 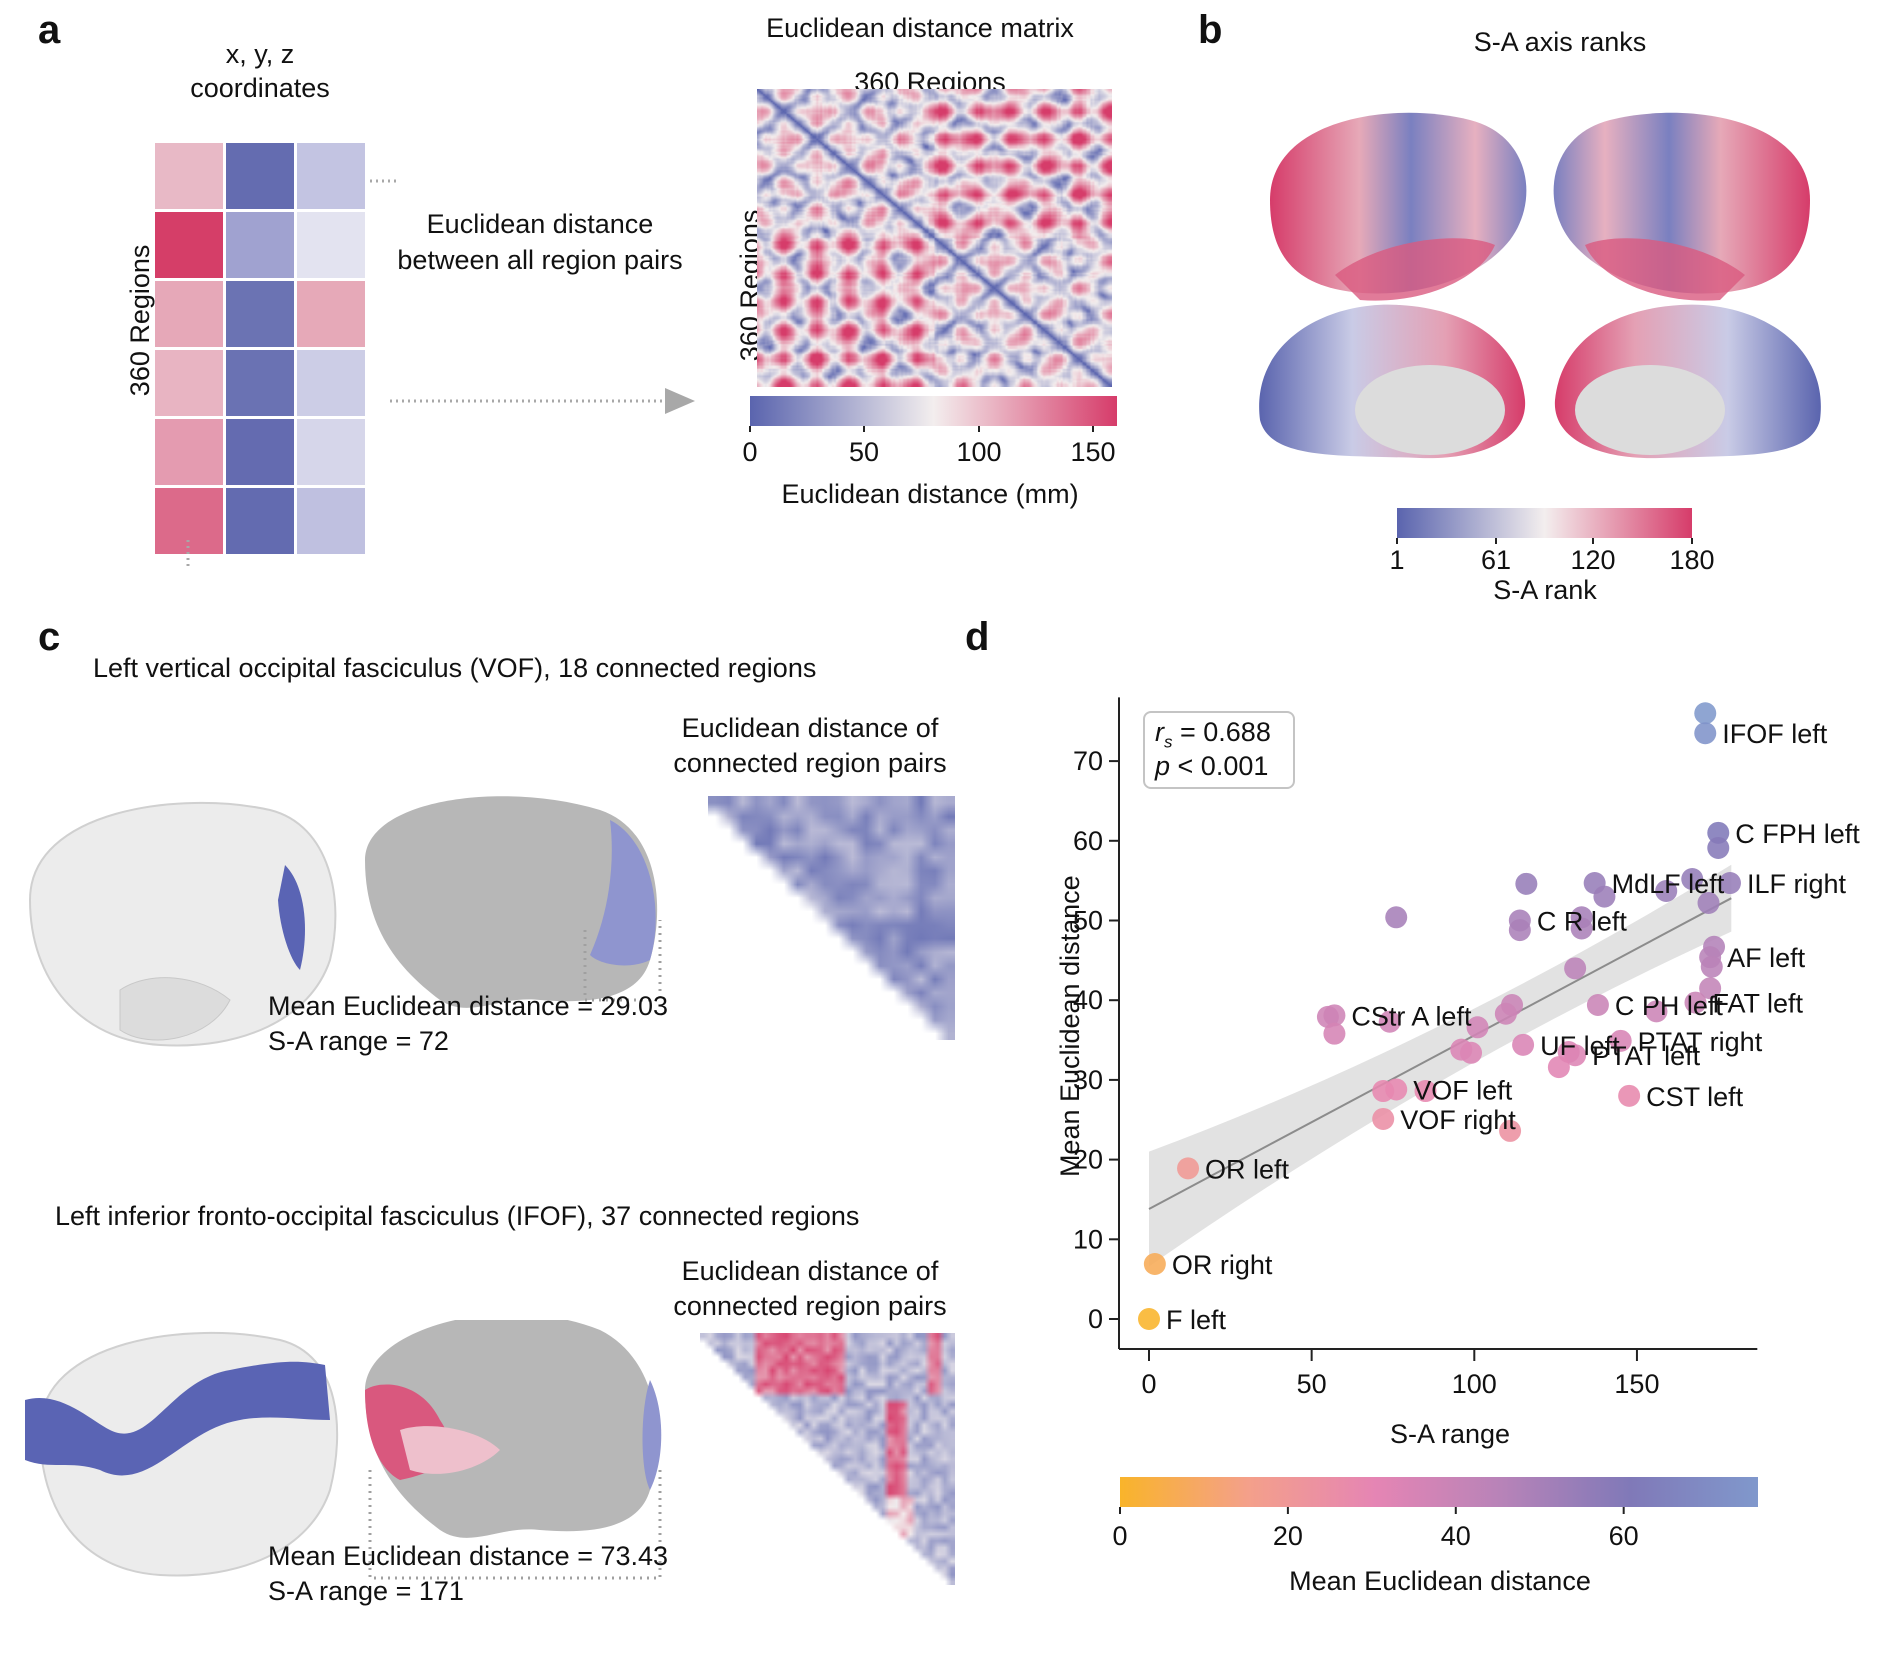 I want to click on ifof-tract, so click(x=177, y=1418).